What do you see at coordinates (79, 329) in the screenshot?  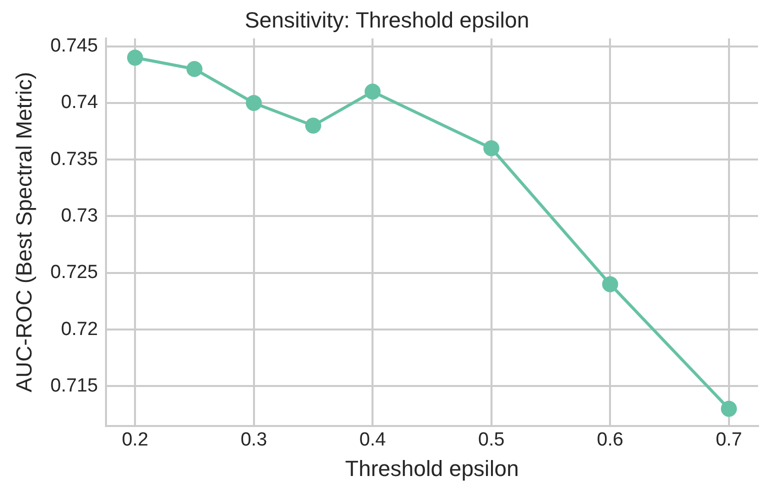 I see `y-tick-label: 0.72` at bounding box center [79, 329].